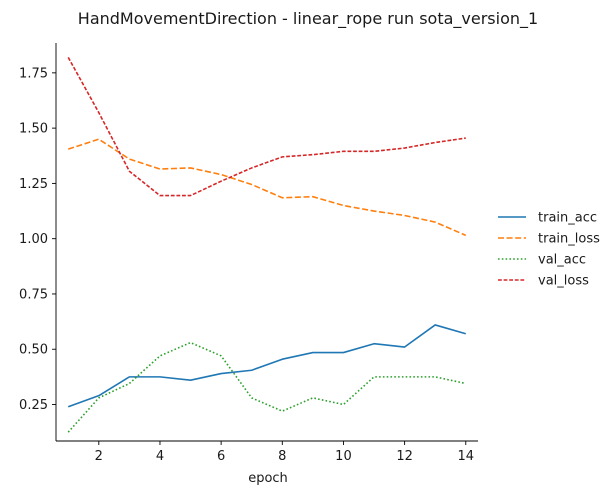 The width and height of the screenshot is (616, 500). I want to click on y-tick-label: 1.00, so click(33, 239).